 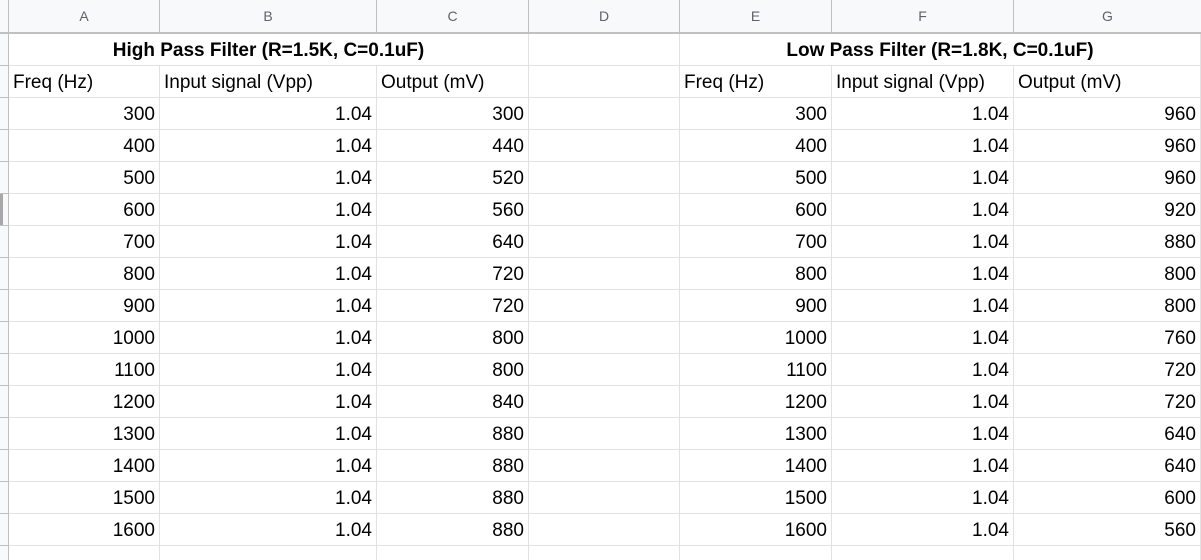 What do you see at coordinates (756, 242) in the screenshot?
I see `lp-freq-cell: 700` at bounding box center [756, 242].